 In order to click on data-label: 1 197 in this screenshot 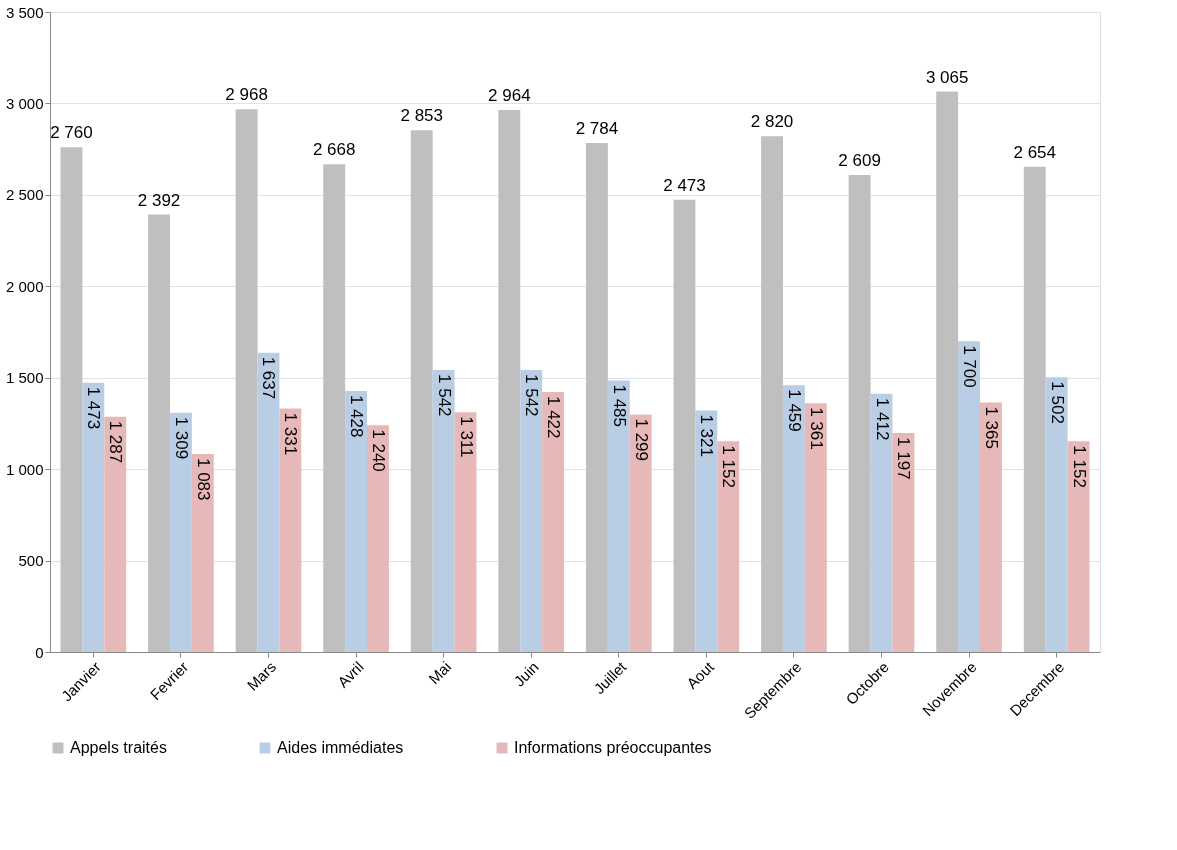, I will do `click(904, 458)`.